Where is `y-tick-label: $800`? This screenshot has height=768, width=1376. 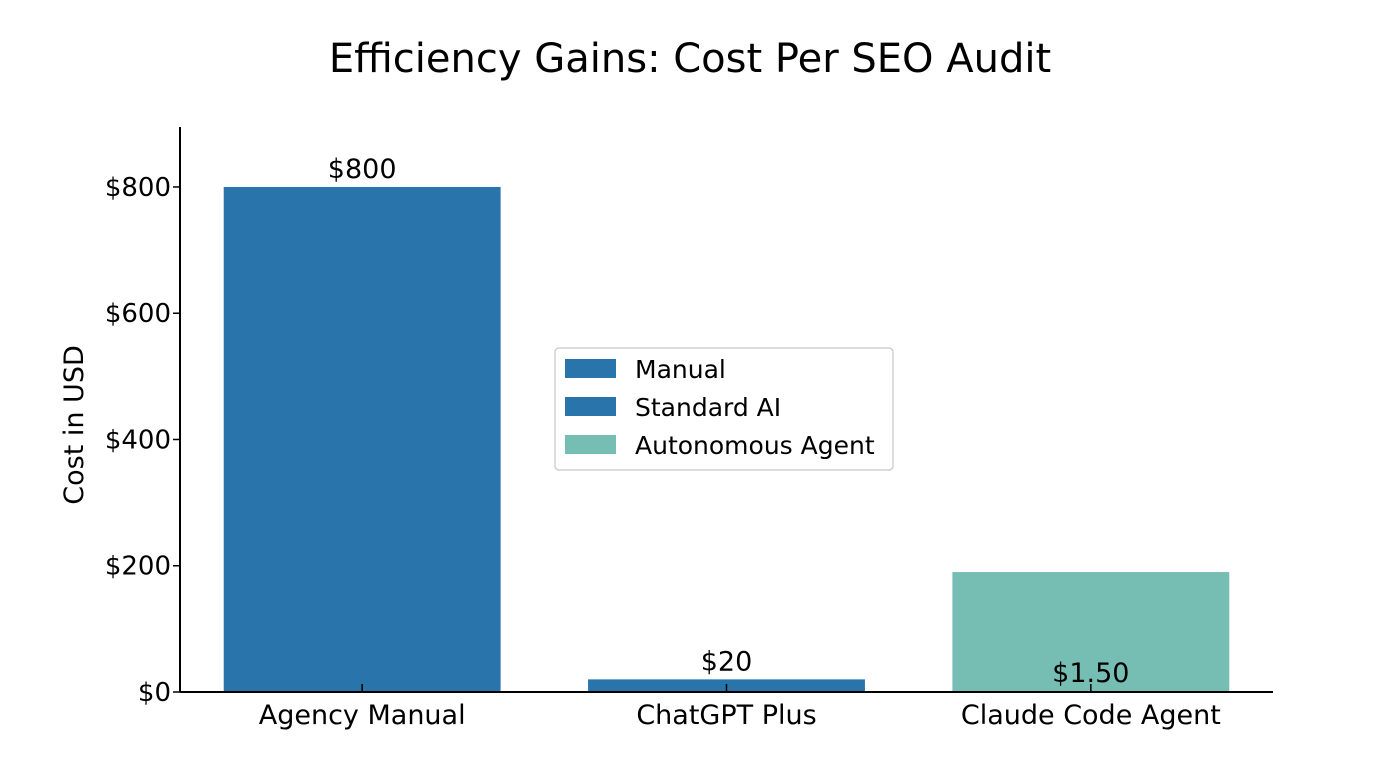
y-tick-label: $800 is located at coordinates (138, 188).